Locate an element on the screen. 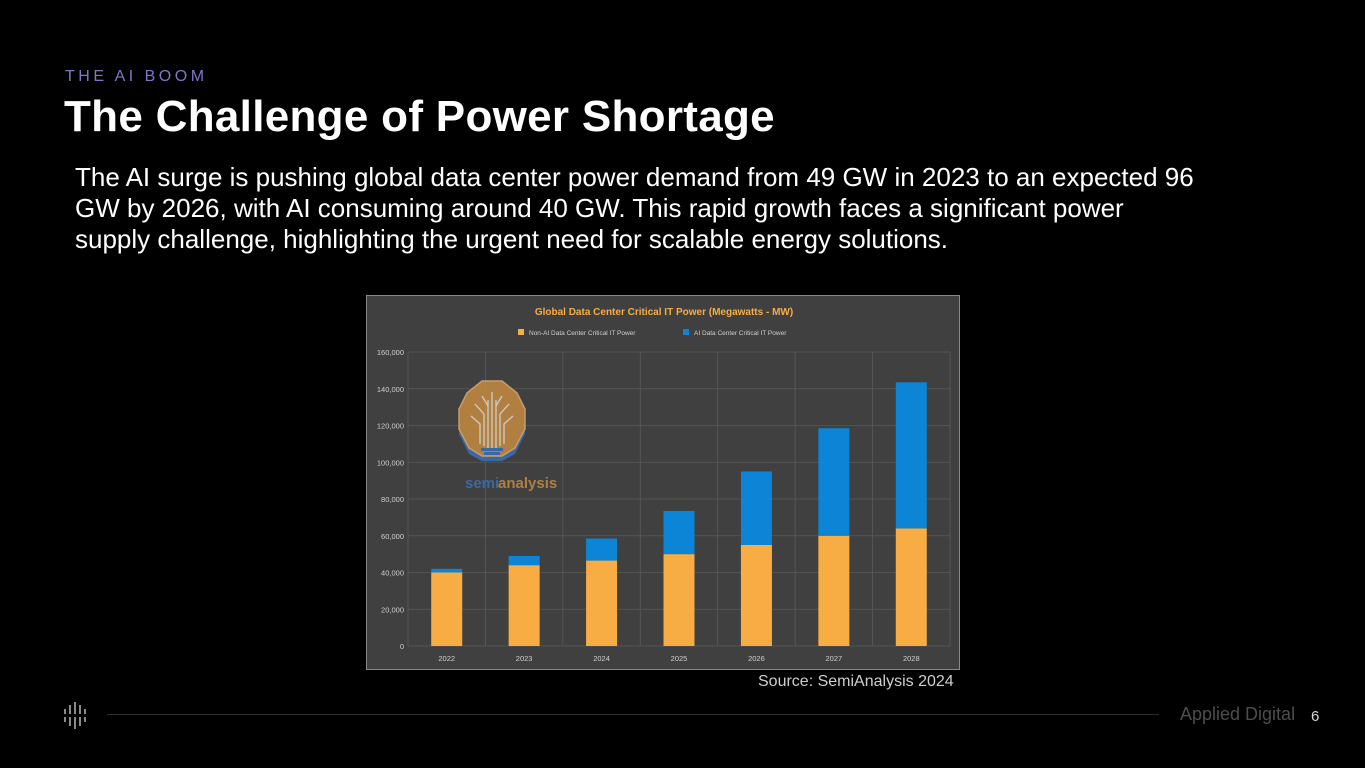 The height and width of the screenshot is (768, 1365). y-tick-label: 20,000 is located at coordinates (392, 609).